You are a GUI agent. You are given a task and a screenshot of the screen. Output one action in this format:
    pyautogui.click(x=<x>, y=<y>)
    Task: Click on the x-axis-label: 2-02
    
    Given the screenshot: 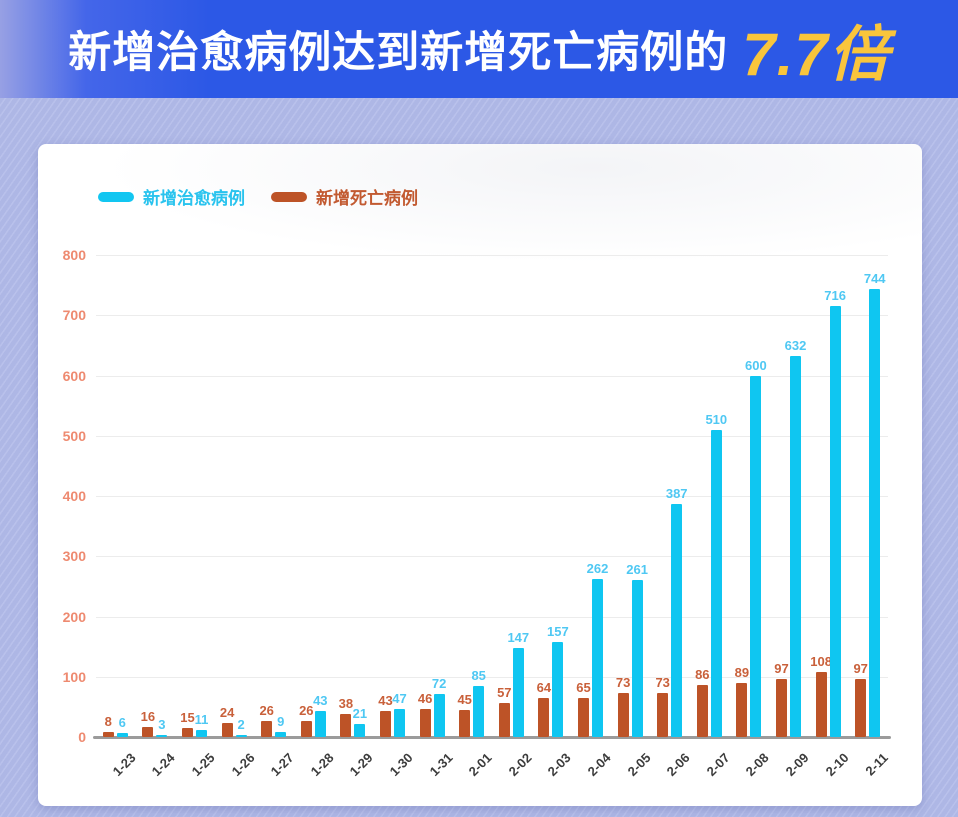 What is the action you would take?
    pyautogui.click(x=520, y=765)
    